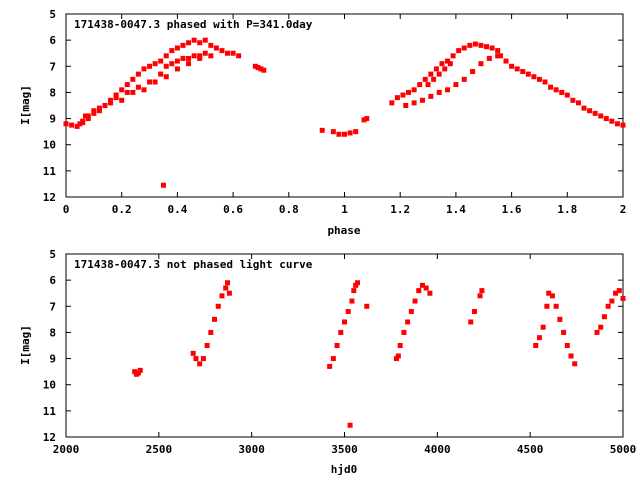  I want to click on x-tick-label: 0.4, so click(177, 209).